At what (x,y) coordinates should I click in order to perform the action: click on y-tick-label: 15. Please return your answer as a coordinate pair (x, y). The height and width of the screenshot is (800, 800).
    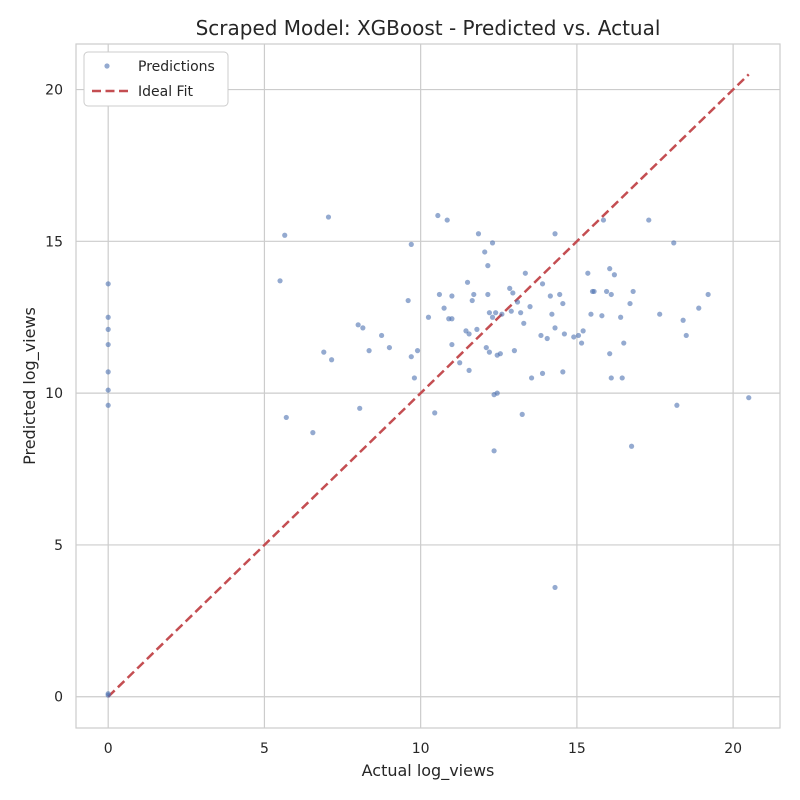
    Looking at the image, I should click on (54, 242).